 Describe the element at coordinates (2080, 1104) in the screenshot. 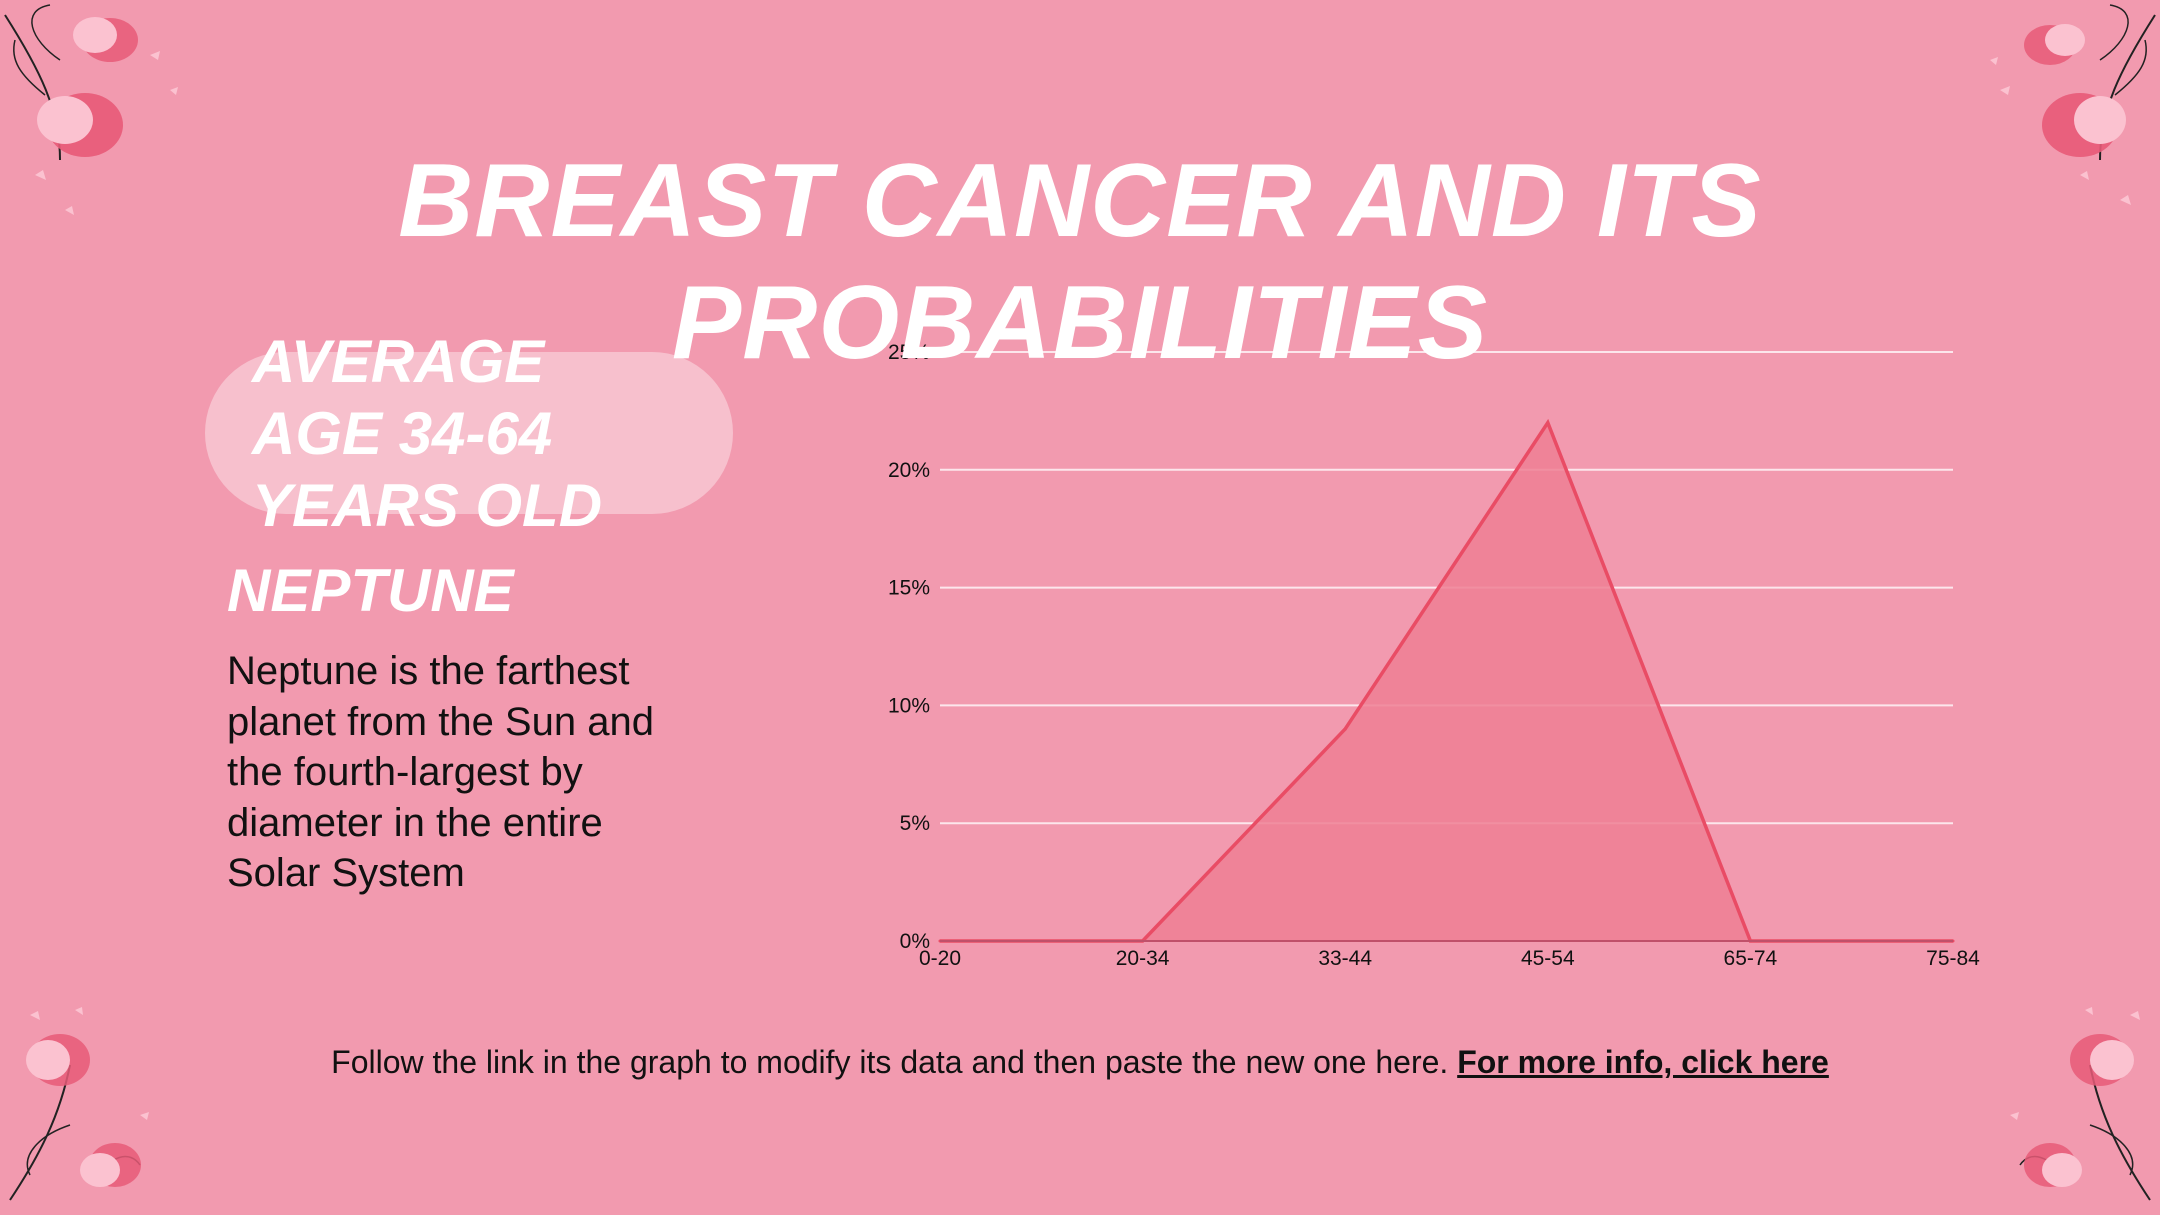

I see `floral-decoration-bottom-right` at that location.